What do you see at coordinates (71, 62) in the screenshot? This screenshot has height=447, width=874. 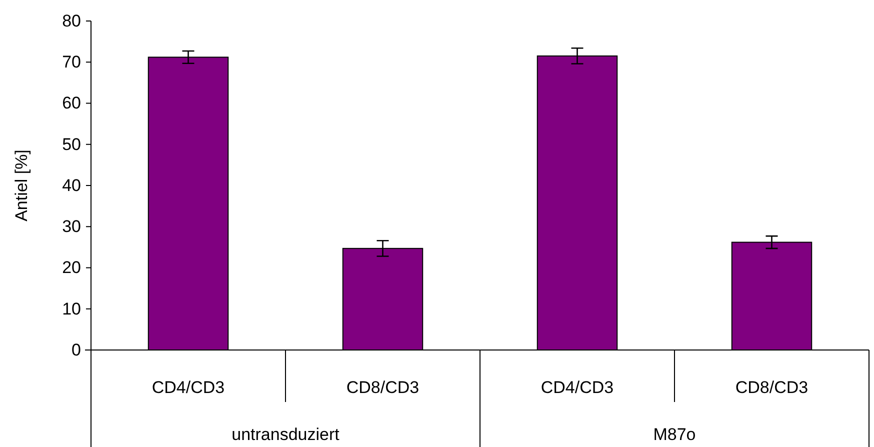 I see `y-tick-label: 70` at bounding box center [71, 62].